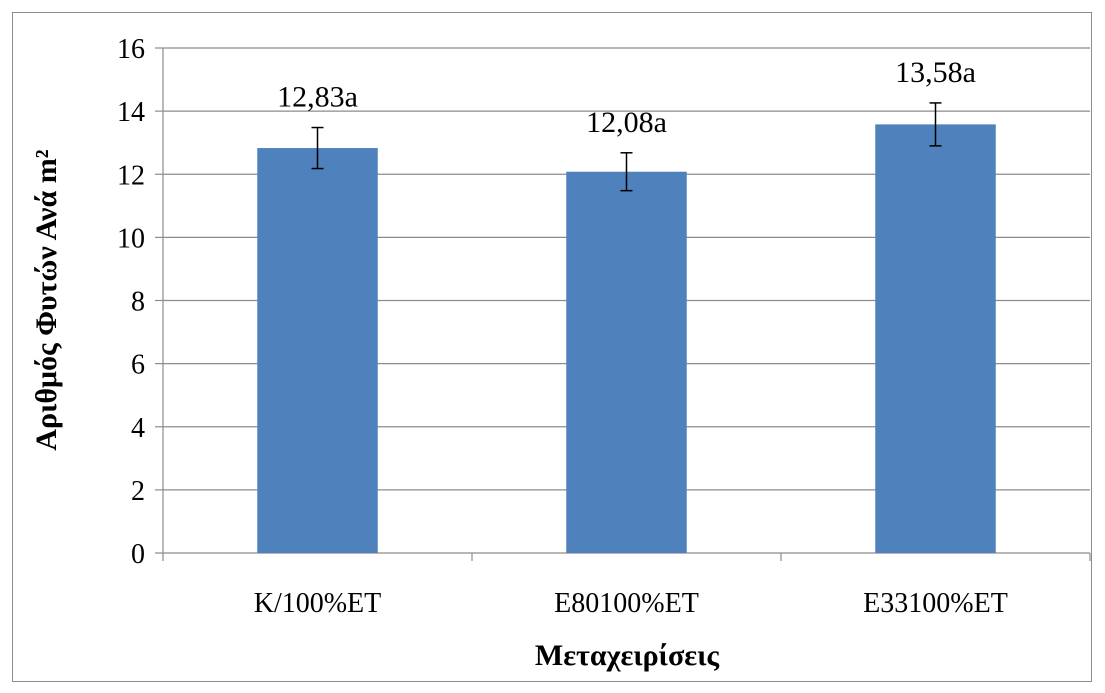  What do you see at coordinates (627, 655) in the screenshot?
I see `x-axis-title: Μεταχειρίσεις` at bounding box center [627, 655].